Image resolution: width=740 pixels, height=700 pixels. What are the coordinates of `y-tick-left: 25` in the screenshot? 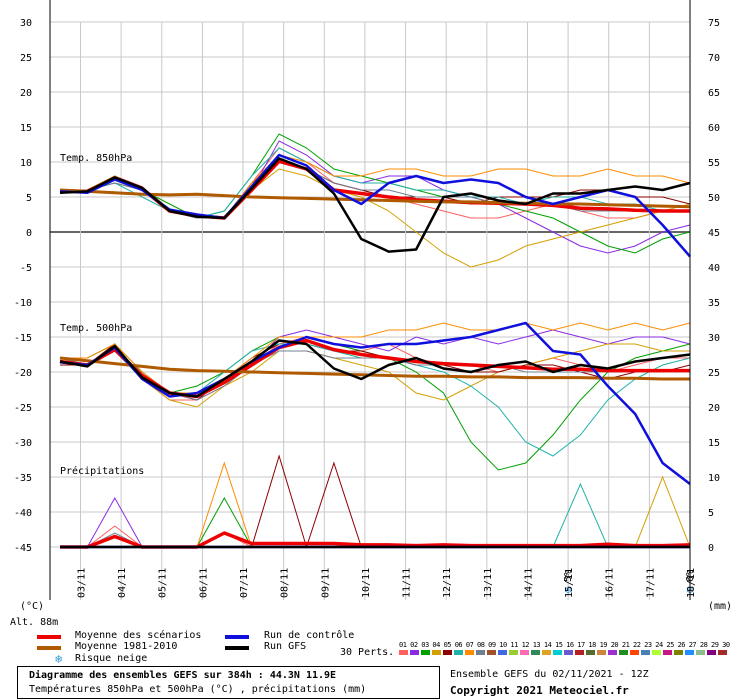 It's located at (26, 58).